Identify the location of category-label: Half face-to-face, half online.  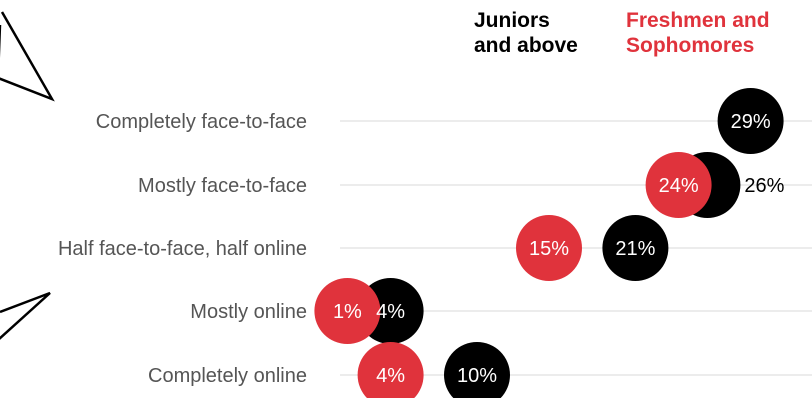
(182, 249).